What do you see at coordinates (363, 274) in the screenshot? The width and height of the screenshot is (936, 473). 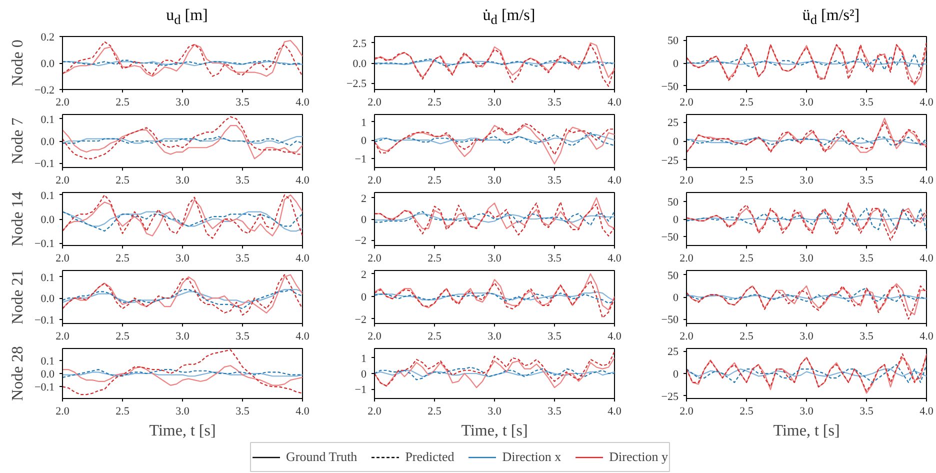 I see `y-tick-label: 2` at bounding box center [363, 274].